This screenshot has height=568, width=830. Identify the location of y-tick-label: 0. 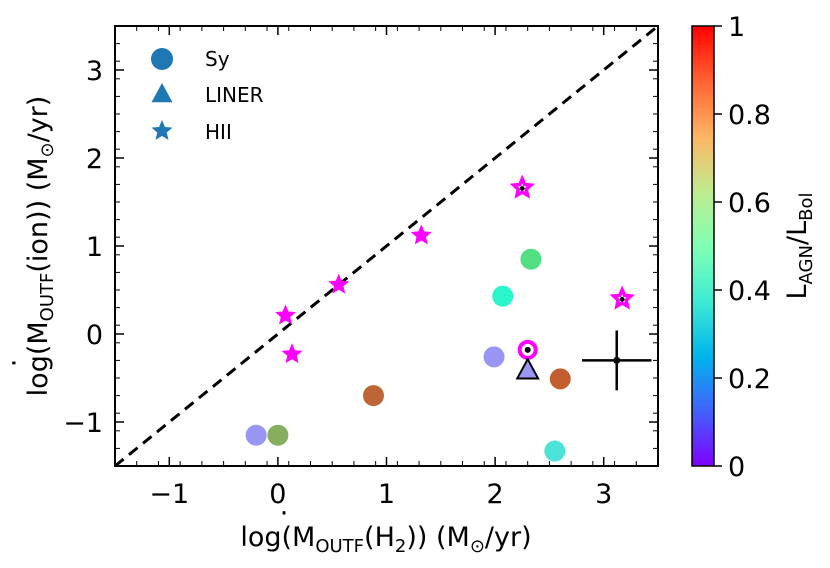
(94, 335).